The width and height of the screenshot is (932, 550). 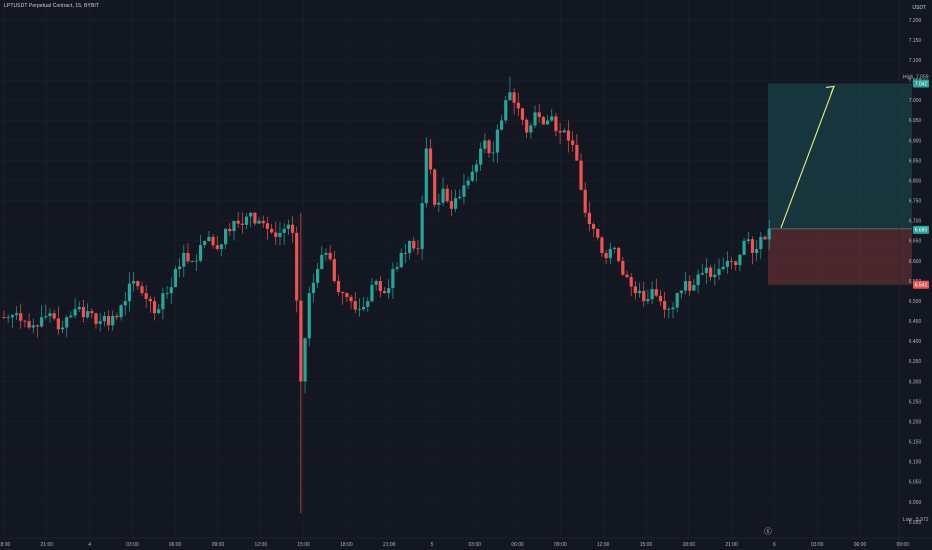 I want to click on symbol-title: LPTUSDT Perpetual Contract, 15, BYBIT, so click(x=52, y=6).